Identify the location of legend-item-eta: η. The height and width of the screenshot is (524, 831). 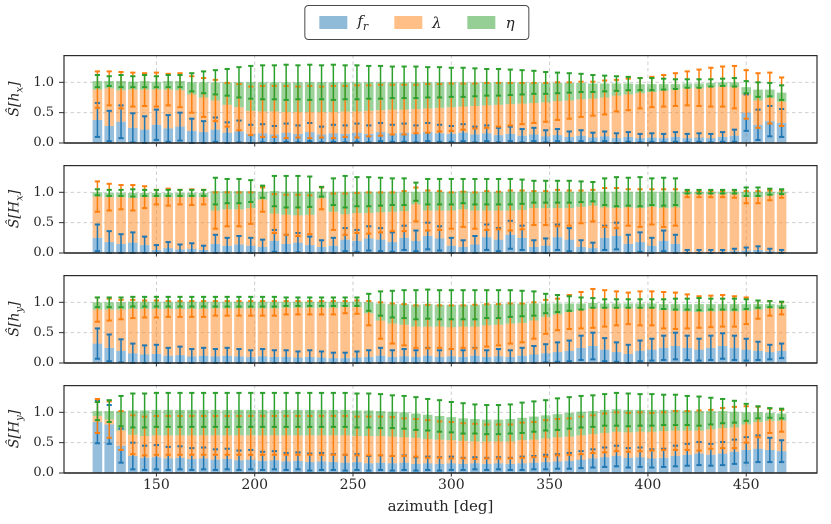
(491, 23).